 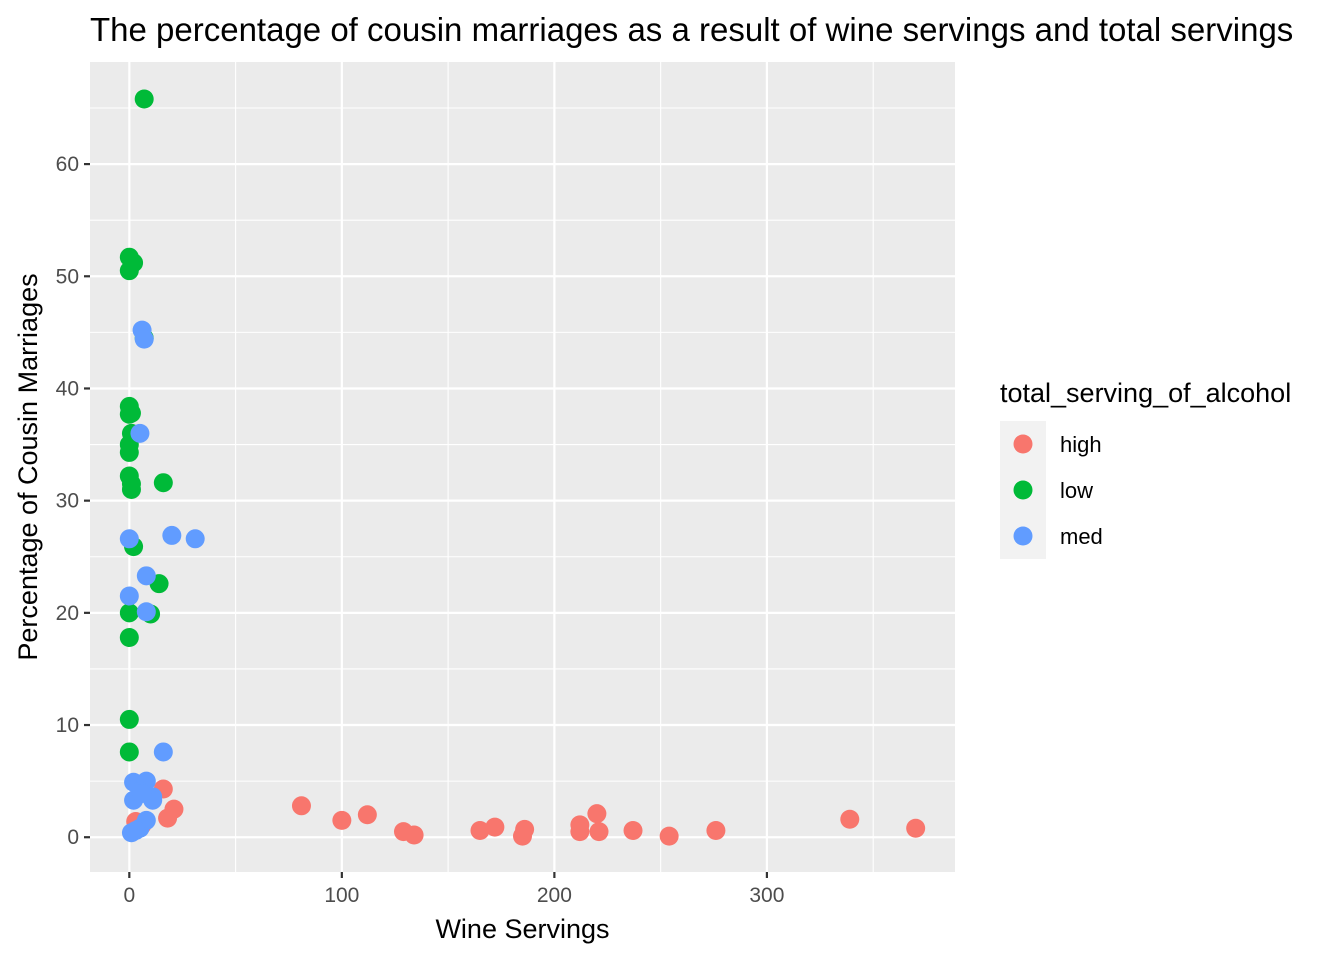 I want to click on legend-label-med: med, so click(x=1081, y=536).